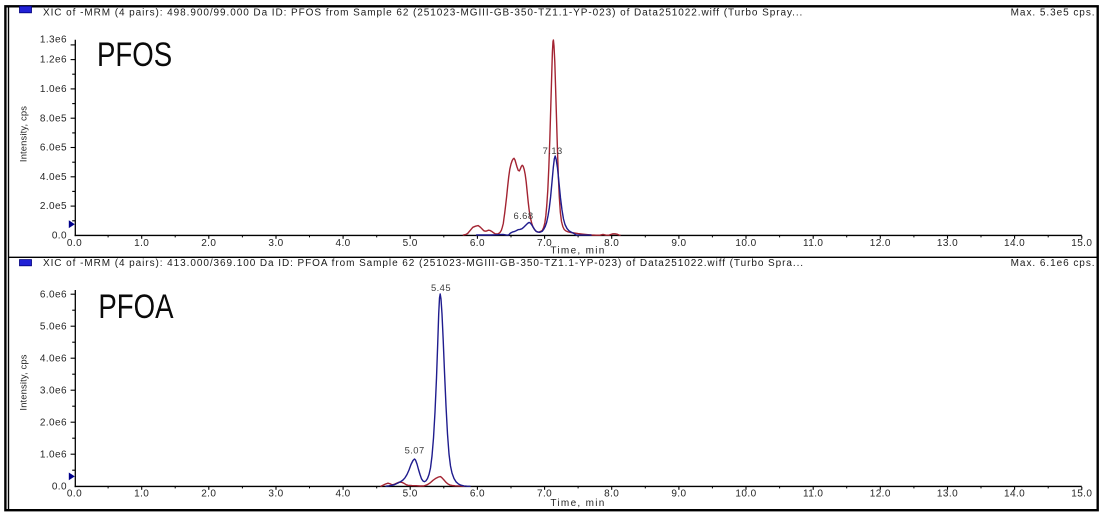  What do you see at coordinates (441, 287) in the screenshot?
I see `svg-text: 5.45` at bounding box center [441, 287].